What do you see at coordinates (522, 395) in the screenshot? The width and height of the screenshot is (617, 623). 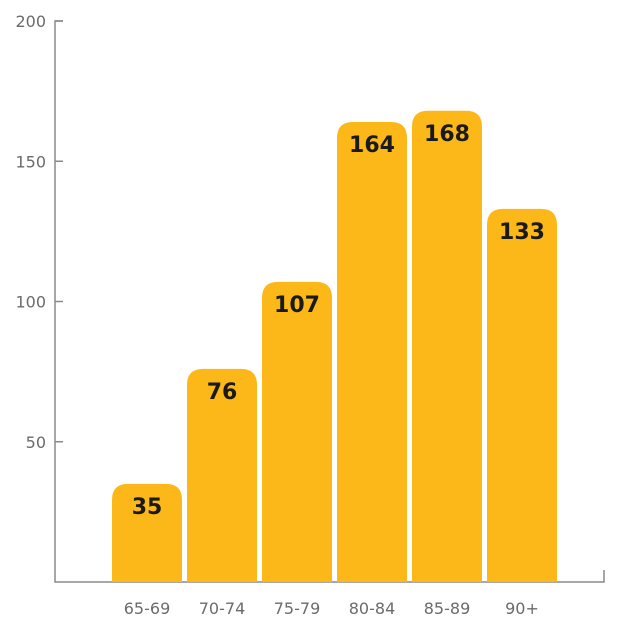 I see `bar-90+` at bounding box center [522, 395].